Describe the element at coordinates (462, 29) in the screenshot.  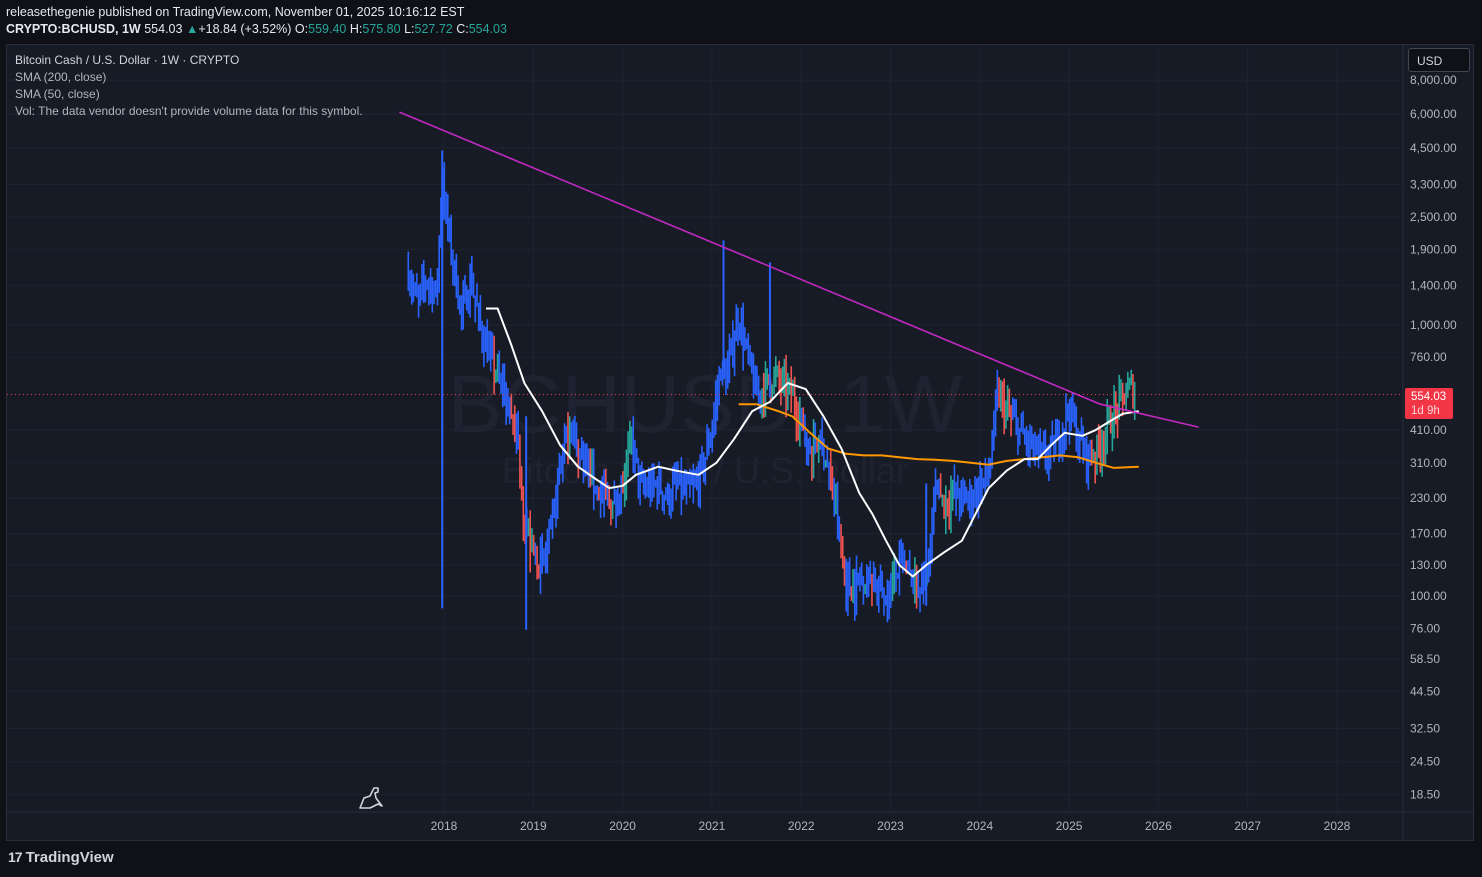
I see `close-label: C:` at that location.